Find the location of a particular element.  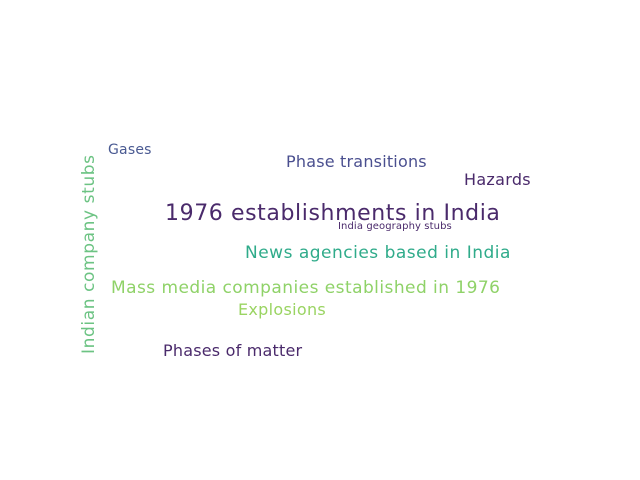

word-explosions: Explosions is located at coordinates (282, 309).